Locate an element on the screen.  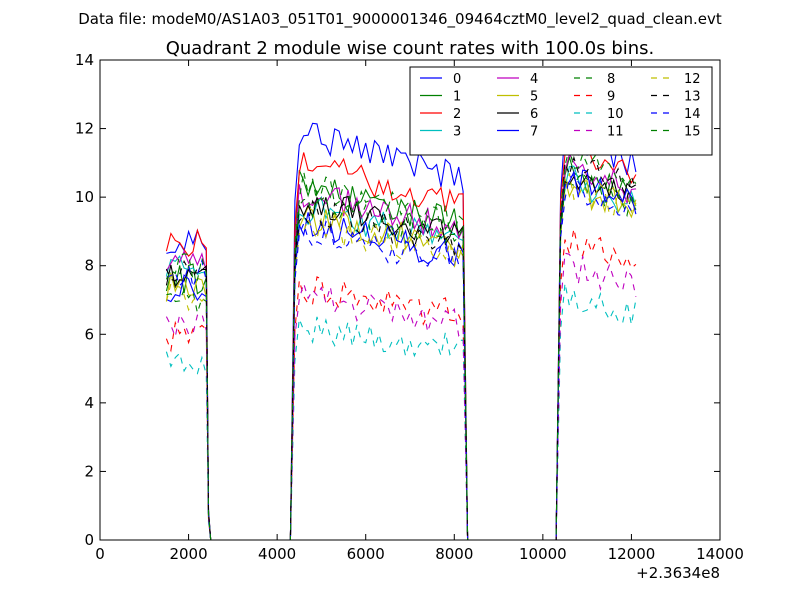
x-tick-label: 14000 is located at coordinates (720, 554).